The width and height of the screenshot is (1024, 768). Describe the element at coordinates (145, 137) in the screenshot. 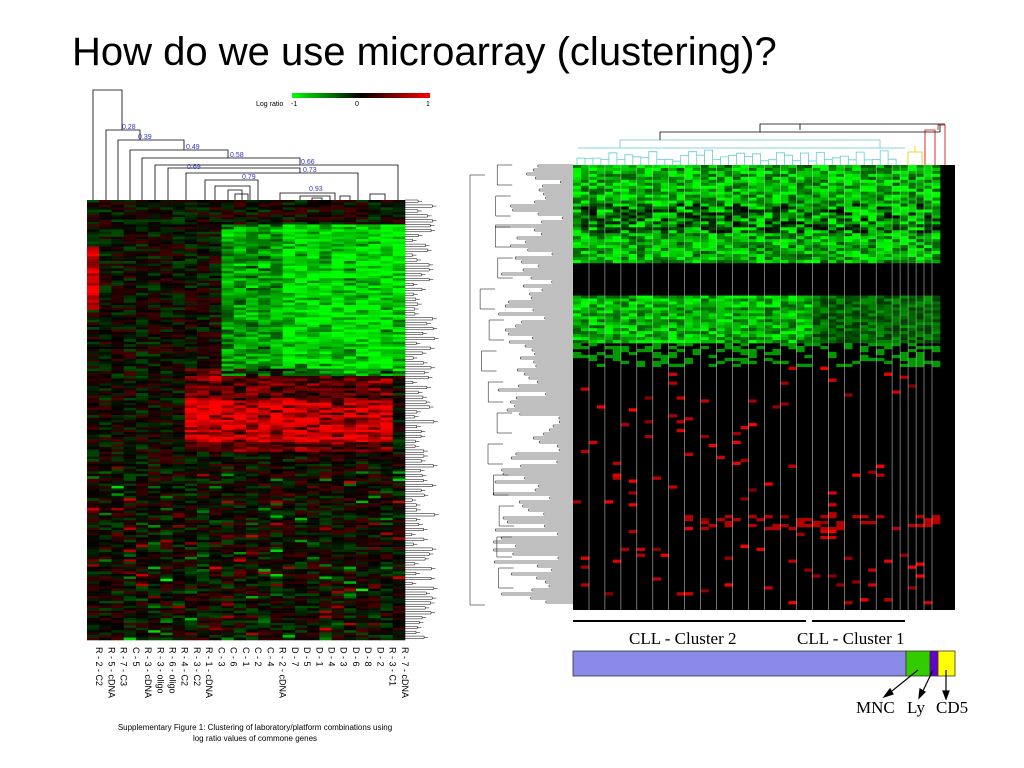

I see `dendro-value: 0.39` at that location.